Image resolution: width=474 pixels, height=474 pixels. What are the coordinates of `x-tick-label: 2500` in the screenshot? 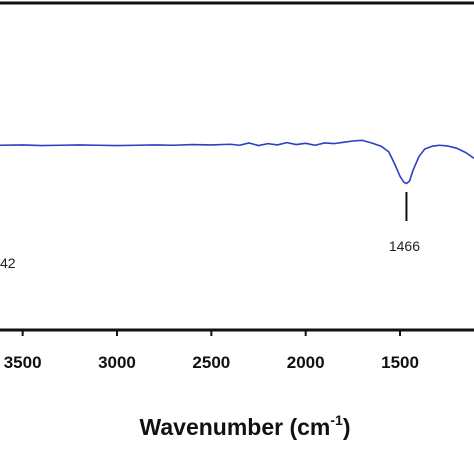 It's located at (211, 362).